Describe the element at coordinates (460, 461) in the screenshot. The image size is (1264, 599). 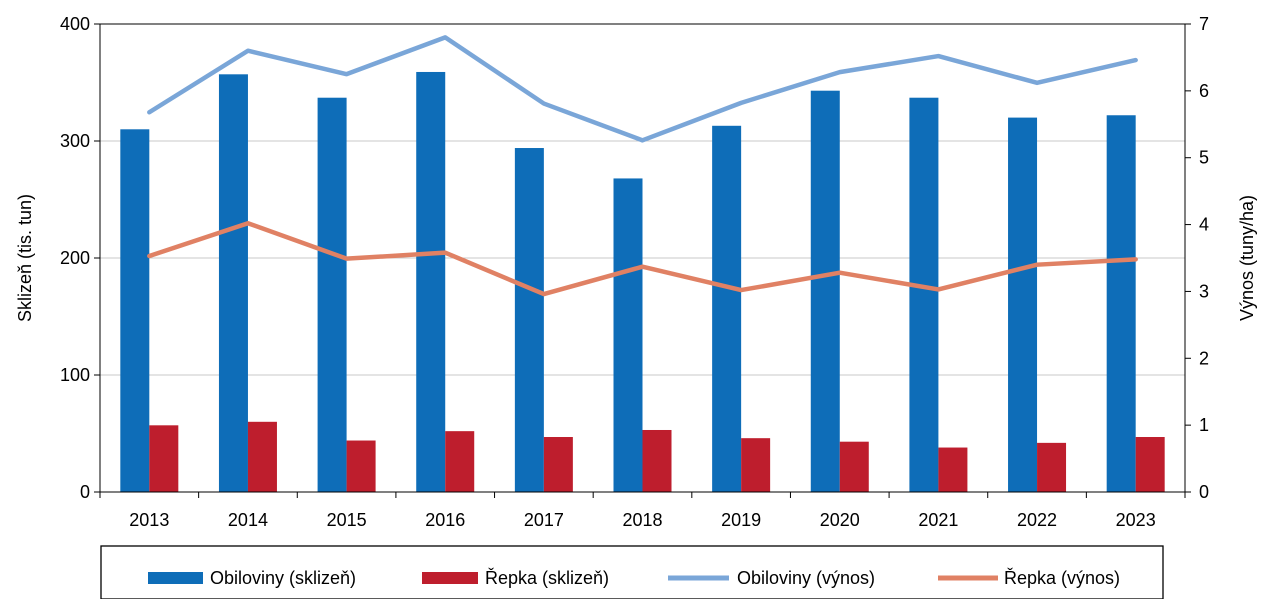
I see `bar-1-2016` at that location.